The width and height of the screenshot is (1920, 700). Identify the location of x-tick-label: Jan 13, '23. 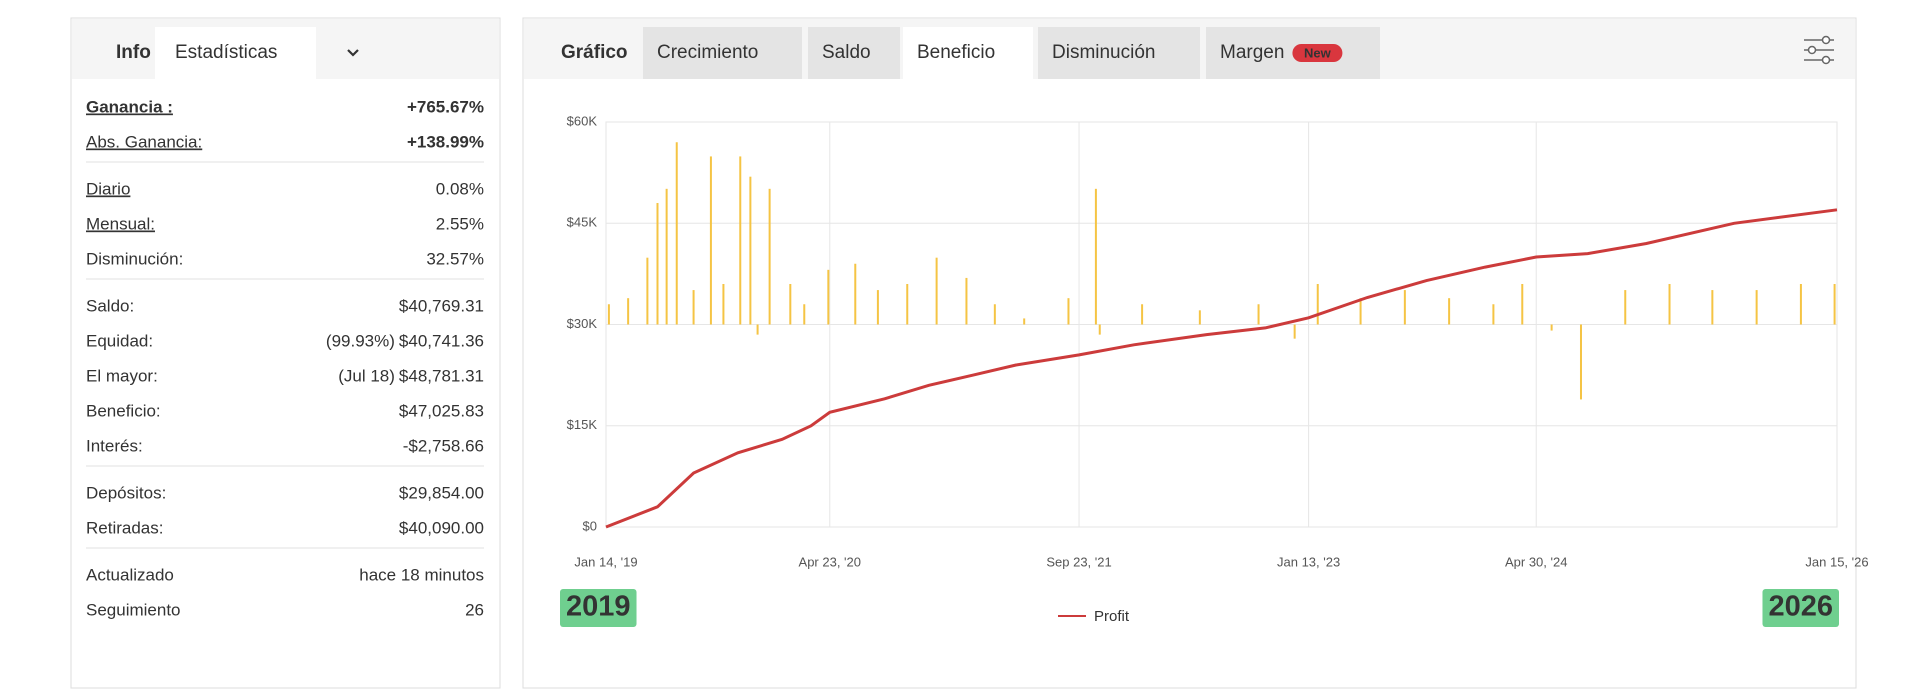
(1308, 561).